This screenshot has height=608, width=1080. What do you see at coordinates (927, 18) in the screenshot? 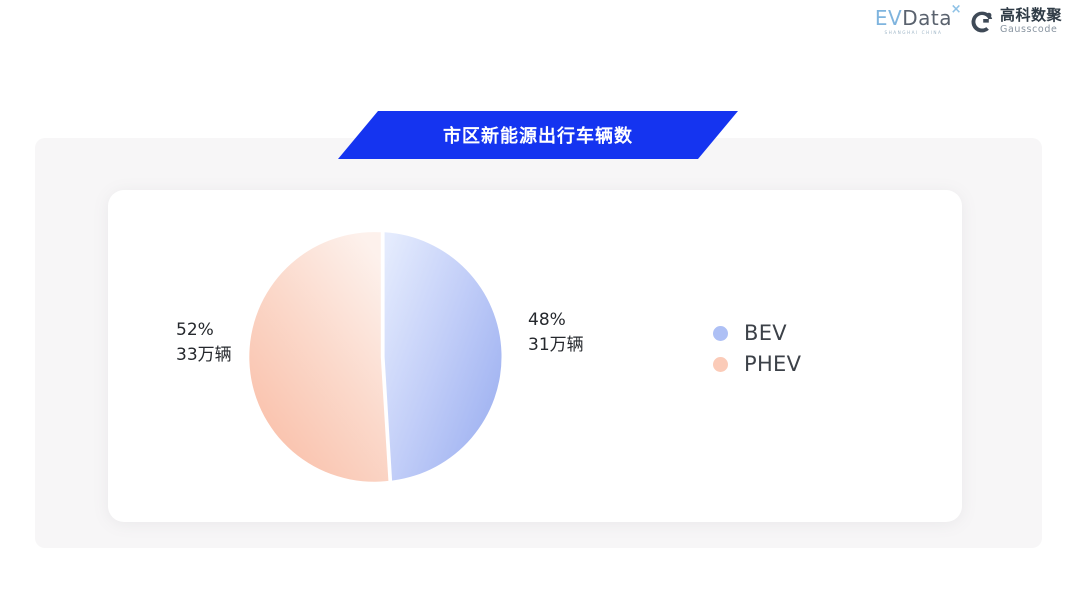
I see `evdata-word-data: Data` at bounding box center [927, 18].